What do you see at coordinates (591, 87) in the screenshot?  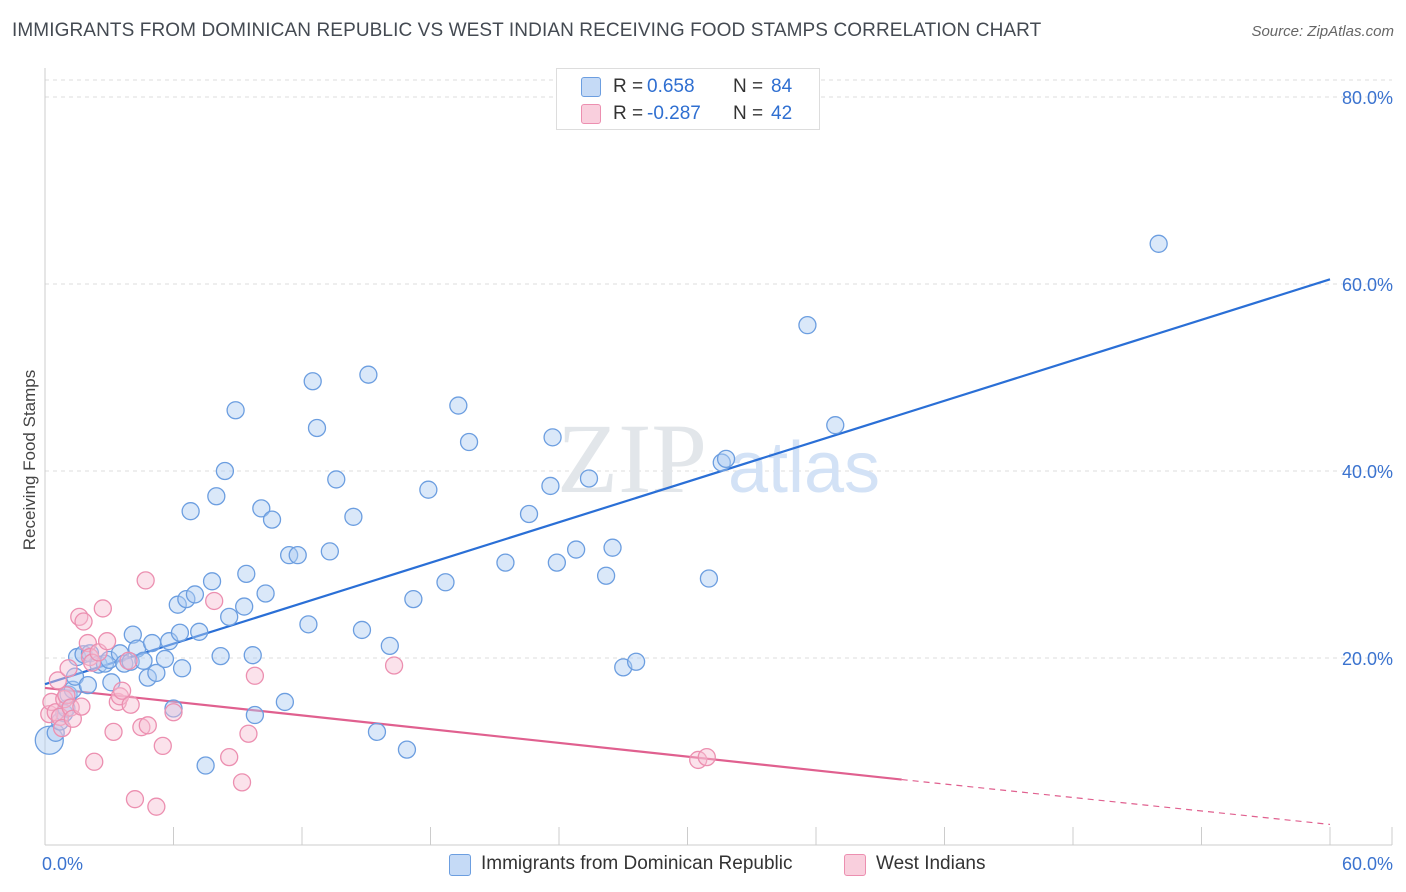 I see `legend-swatch-blue` at bounding box center [591, 87].